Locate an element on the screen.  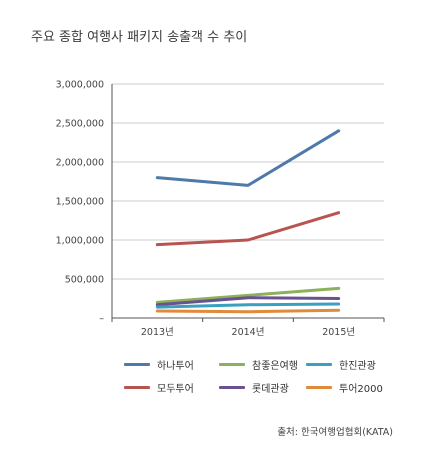
legend-item: 한진관광 is located at coordinates (341, 364).